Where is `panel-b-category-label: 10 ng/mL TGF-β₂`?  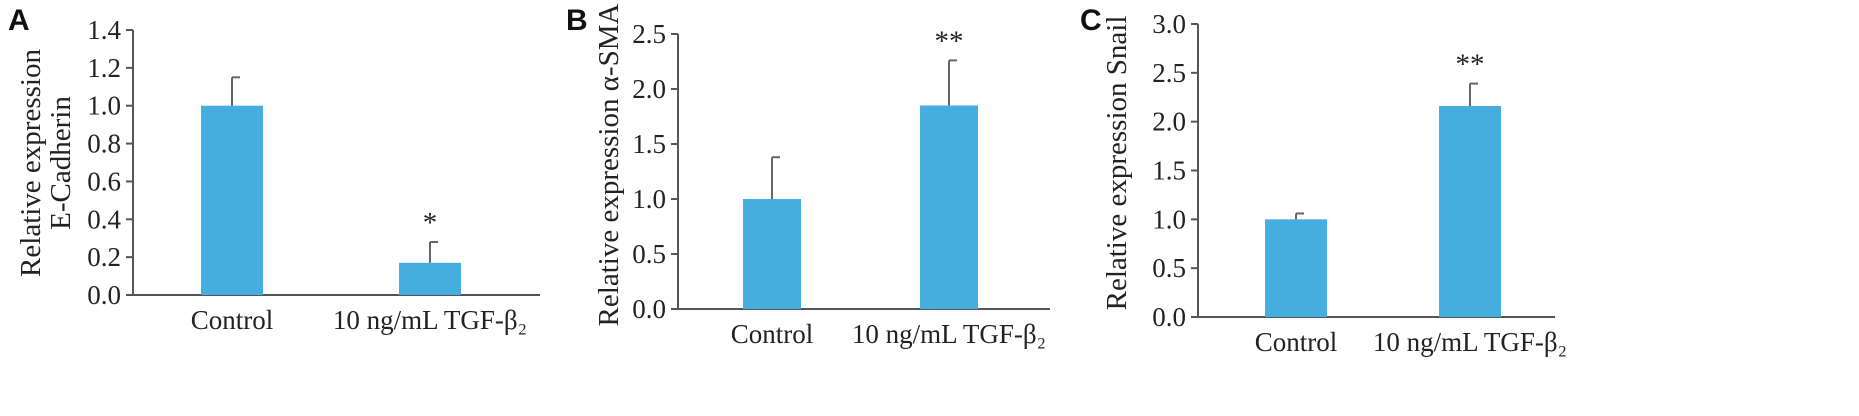 panel-b-category-label: 10 ng/mL TGF-β₂ is located at coordinates (949, 334).